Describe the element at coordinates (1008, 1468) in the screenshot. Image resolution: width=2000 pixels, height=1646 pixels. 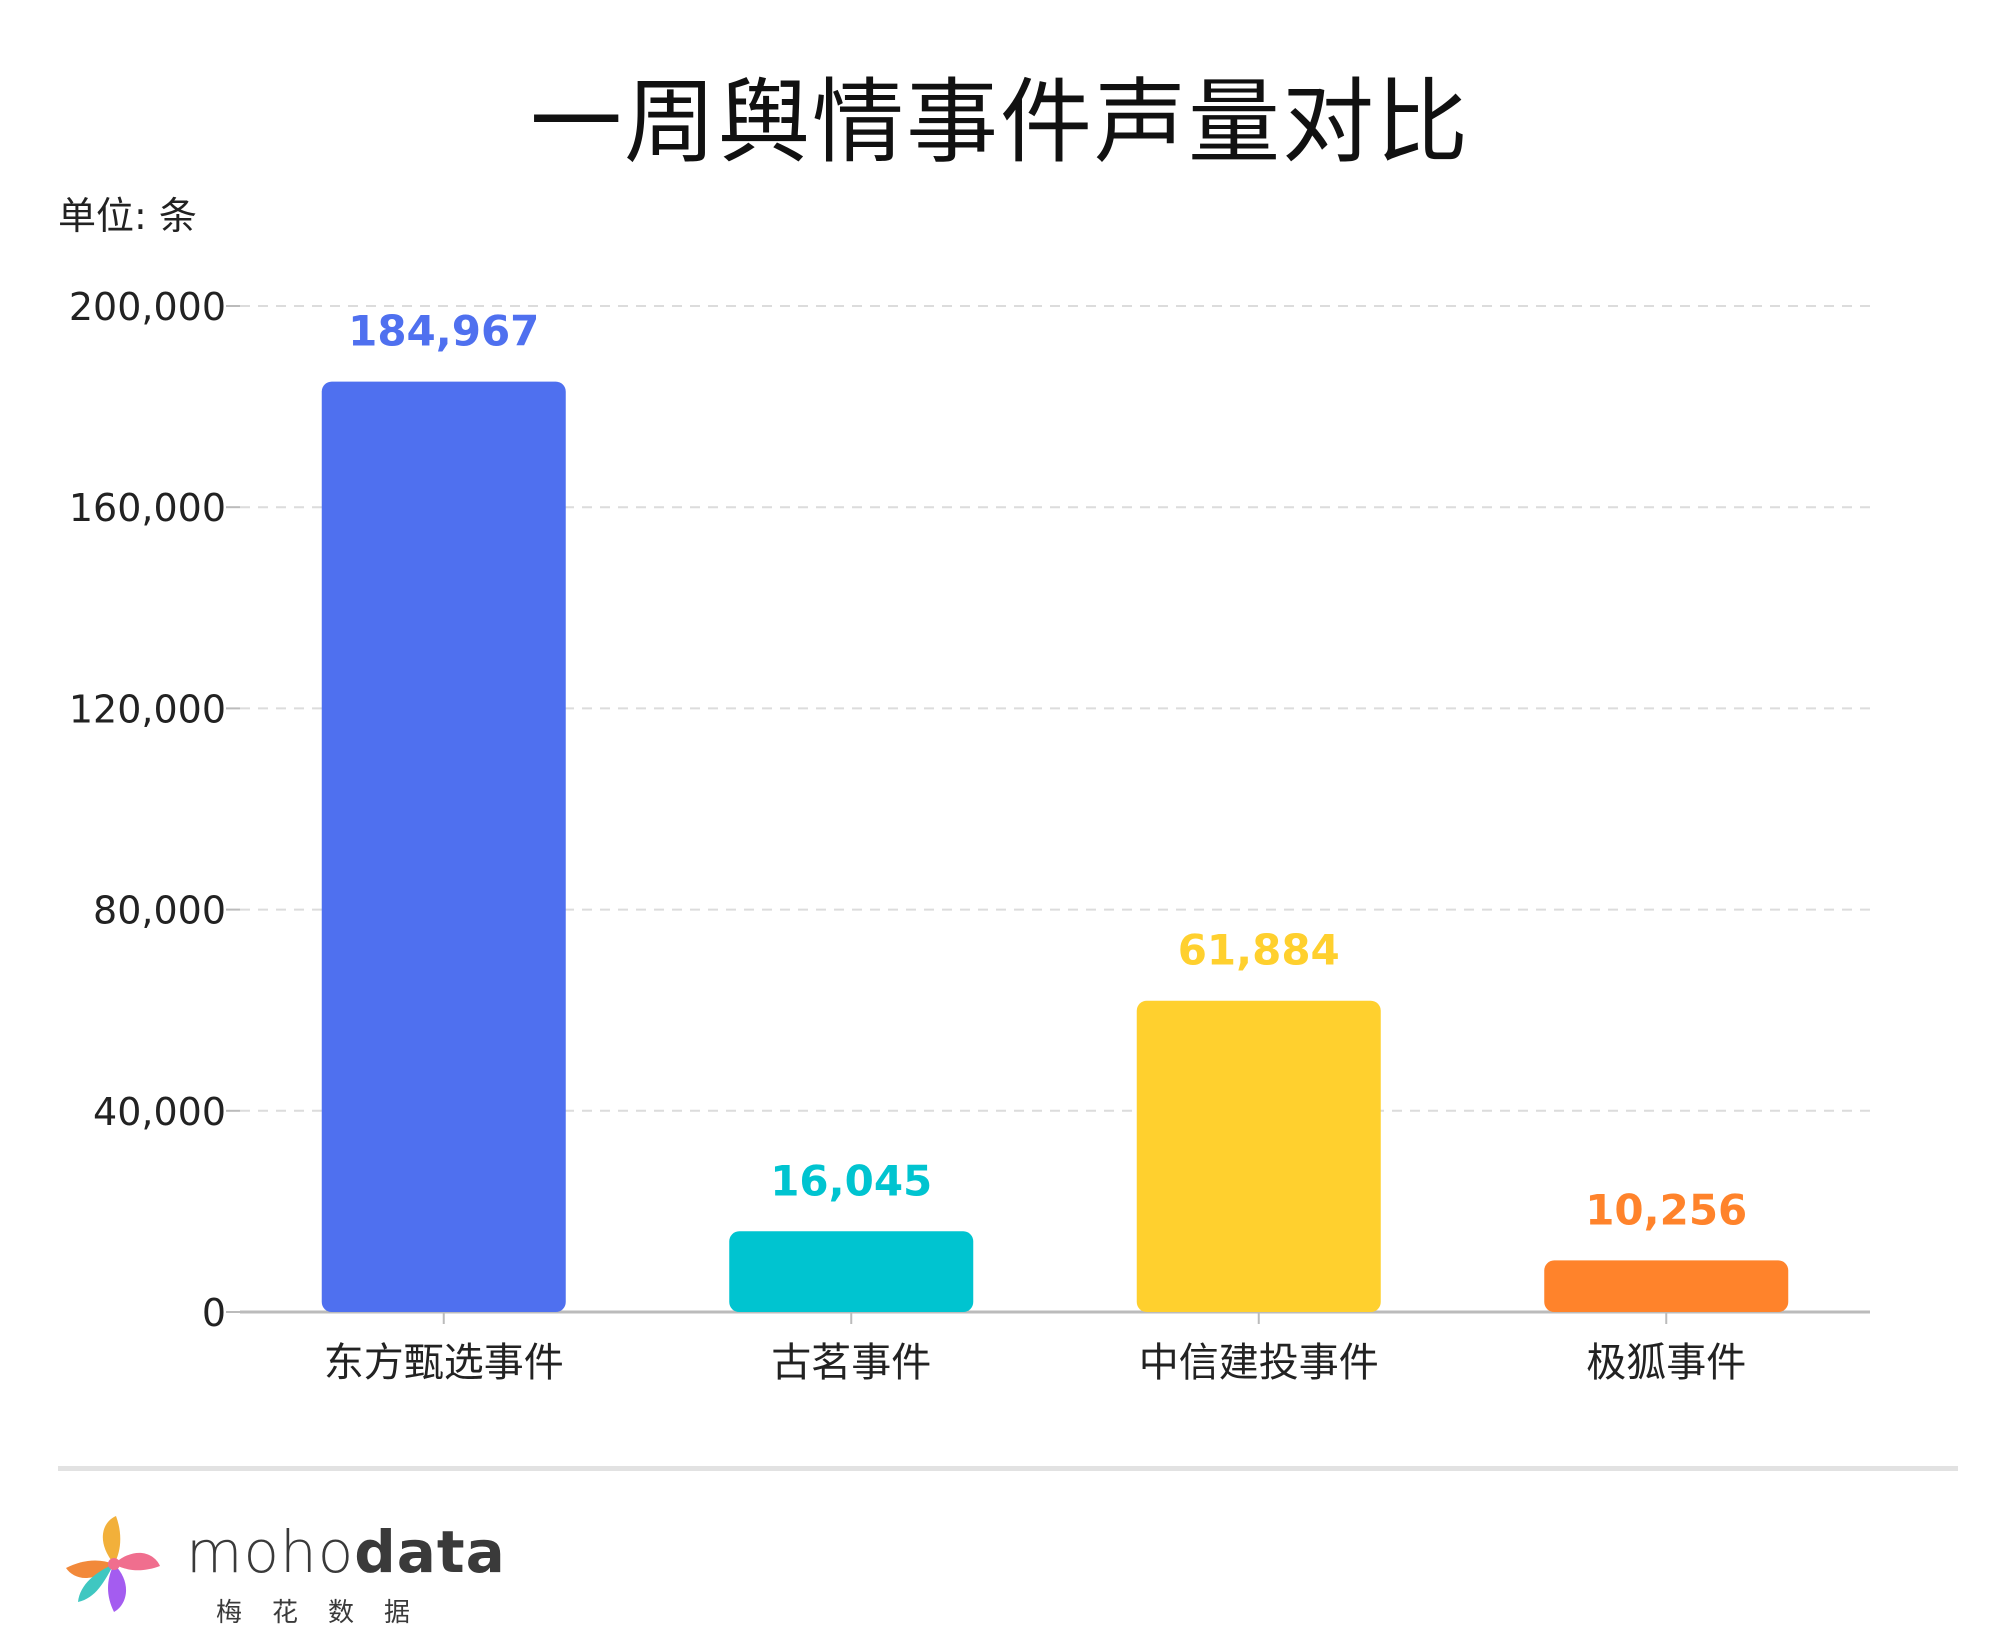
I see `footer-divider` at that location.